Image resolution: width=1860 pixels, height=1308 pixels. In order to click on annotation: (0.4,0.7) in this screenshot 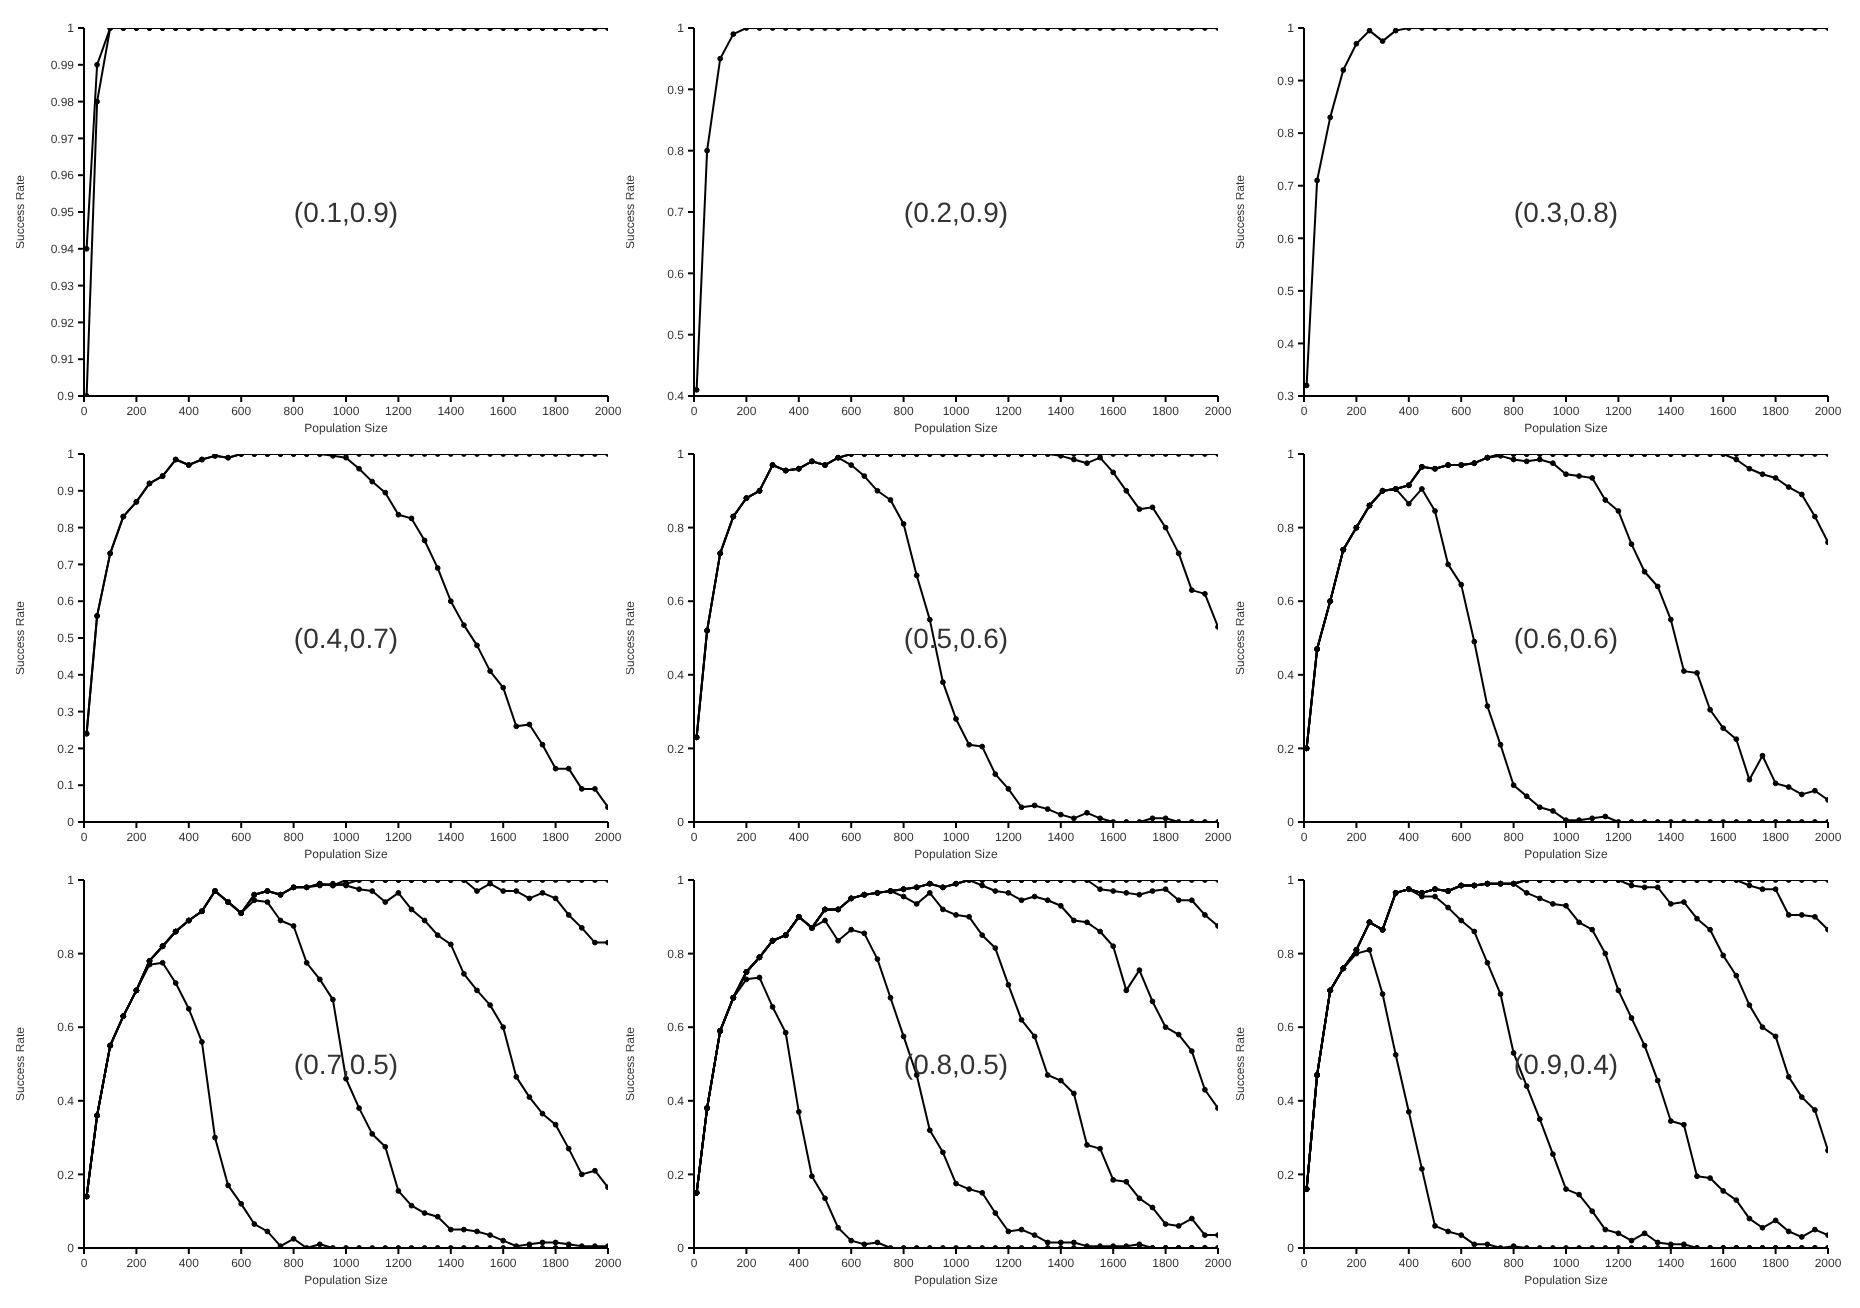, I will do `click(346, 638)`.